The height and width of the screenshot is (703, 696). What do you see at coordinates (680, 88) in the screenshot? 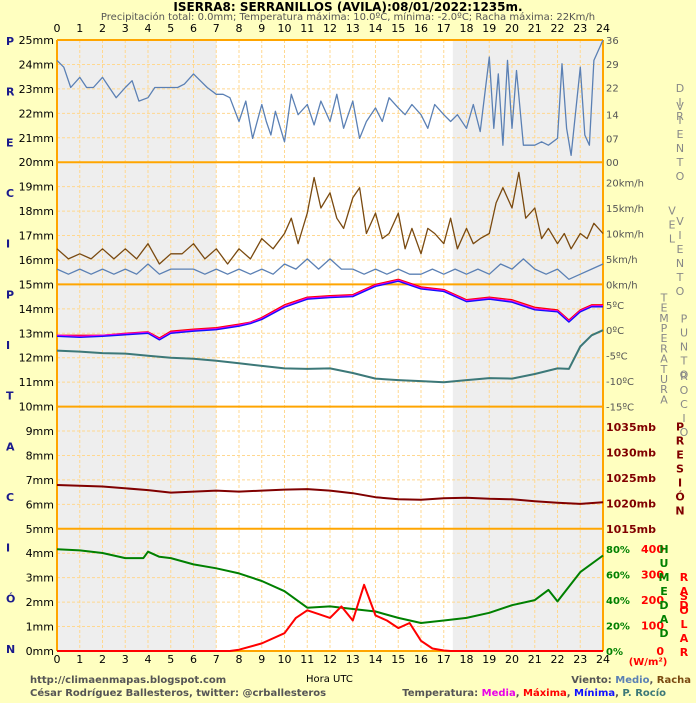
I see `label-dir-0: D` at bounding box center [680, 88].